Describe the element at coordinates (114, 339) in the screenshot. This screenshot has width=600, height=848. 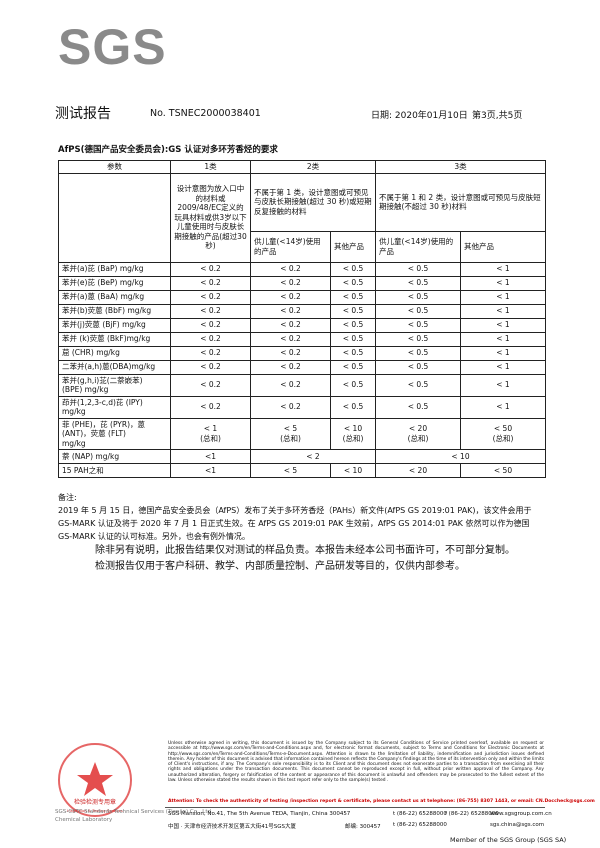
I see `parameter: 苯并 (k)荧蒽 (BkF)mg/kg` at that location.